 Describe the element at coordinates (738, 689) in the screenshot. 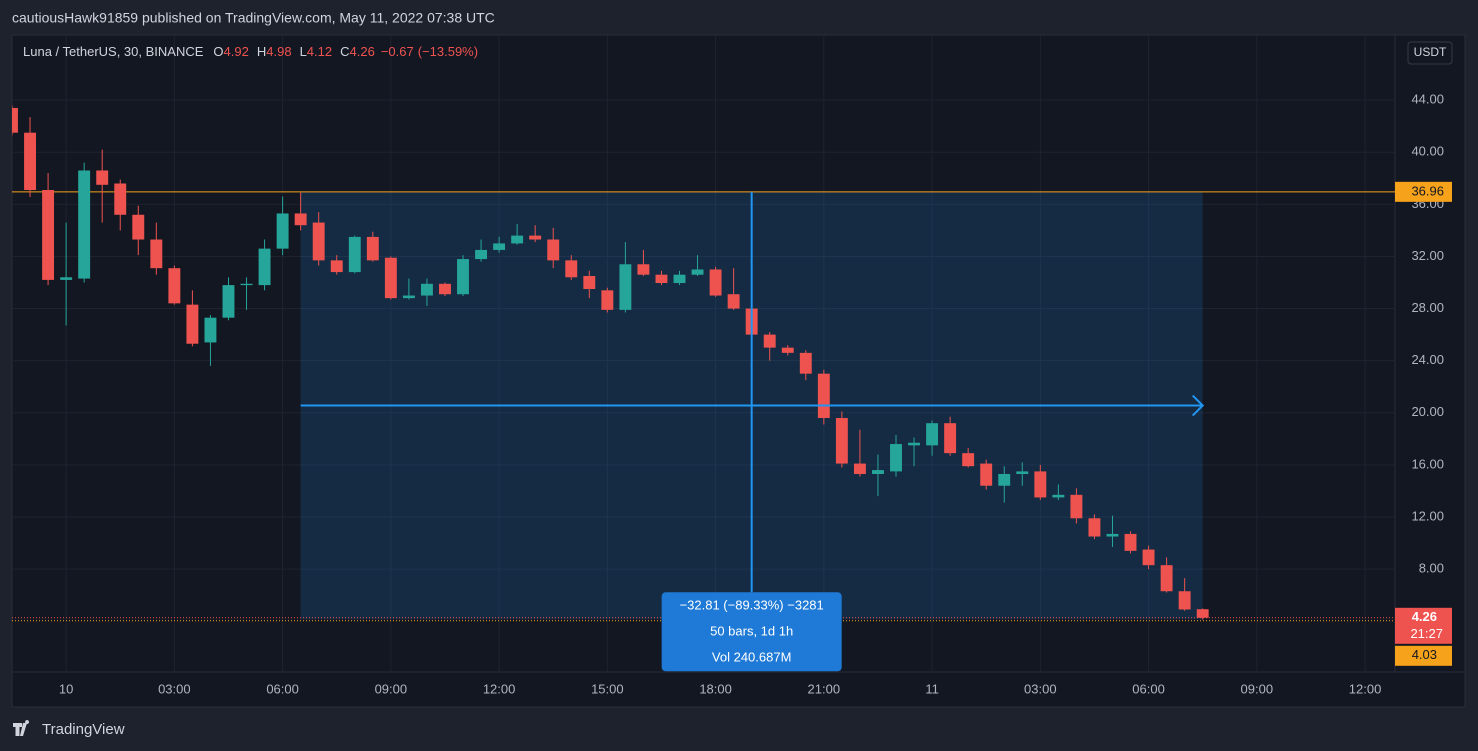

I see `time-axis` at that location.